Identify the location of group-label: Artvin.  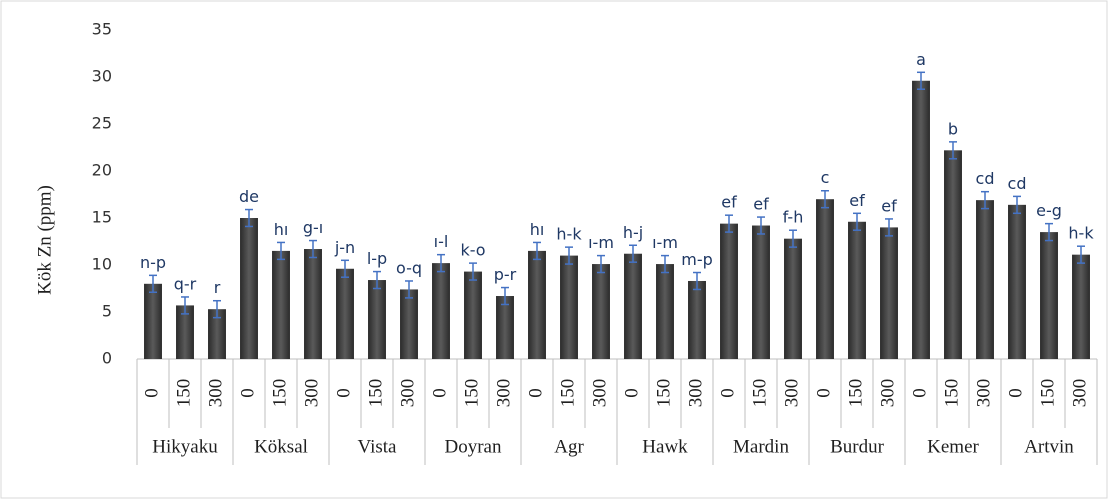
(1049, 446).